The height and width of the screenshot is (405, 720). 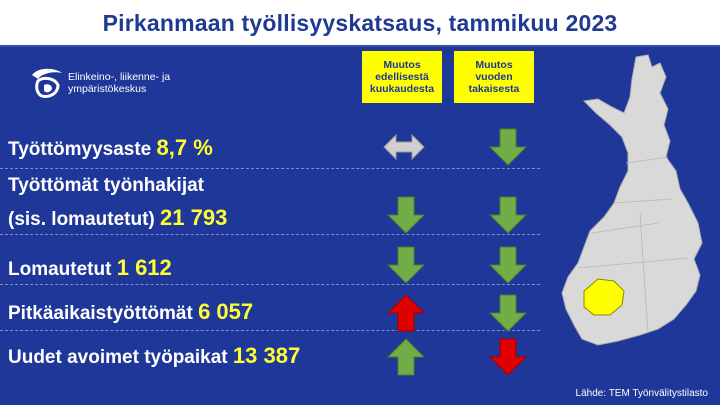 I want to click on row-value: 8,7 %, so click(x=184, y=147).